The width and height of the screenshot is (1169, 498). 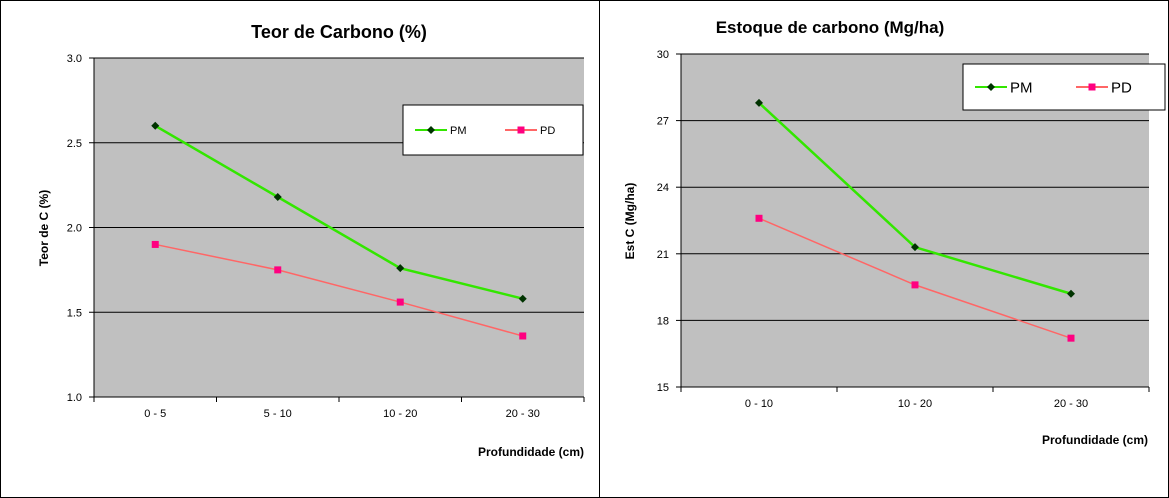 I want to click on y-tick-label: 24, so click(x=663, y=188).